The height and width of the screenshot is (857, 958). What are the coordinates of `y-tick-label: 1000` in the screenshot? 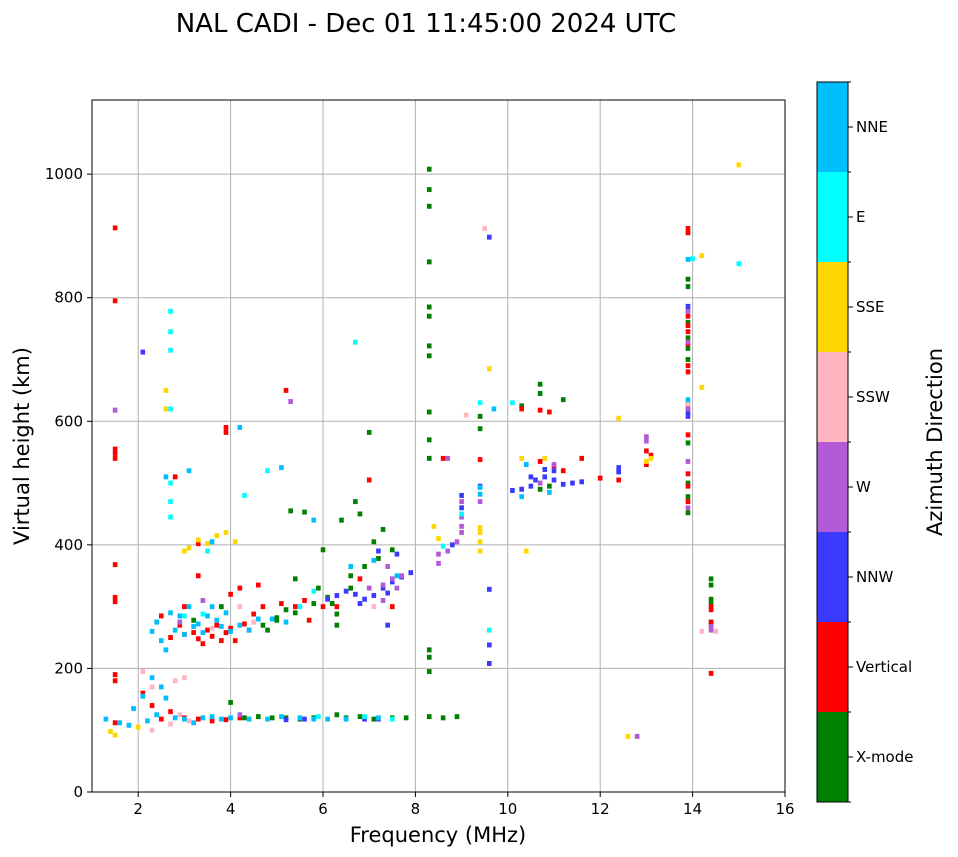 It's located at (64, 174).